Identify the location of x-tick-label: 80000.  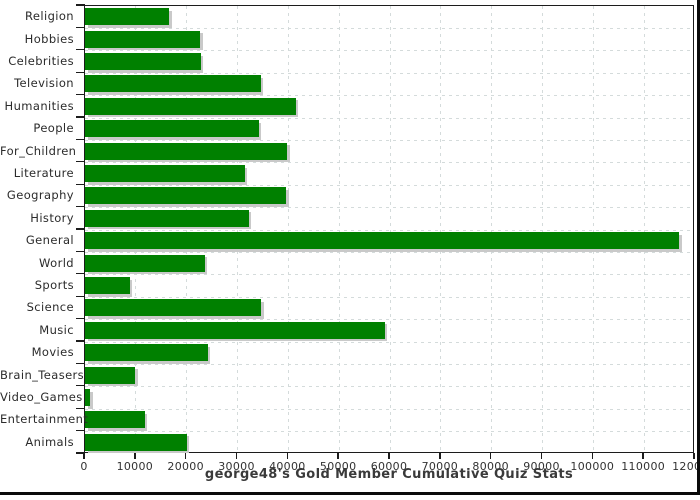
(490, 466).